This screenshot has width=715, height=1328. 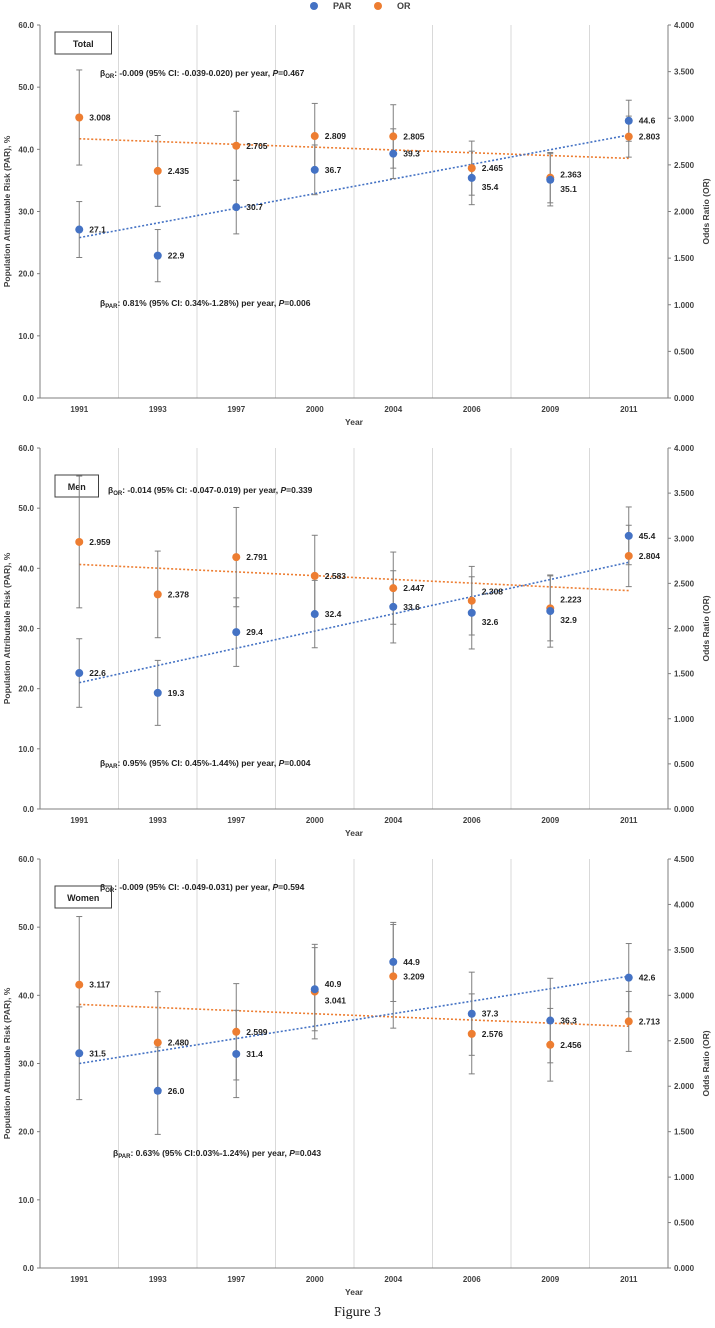 What do you see at coordinates (411, 962) in the screenshot?
I see `par-data-label: 44.9` at bounding box center [411, 962].